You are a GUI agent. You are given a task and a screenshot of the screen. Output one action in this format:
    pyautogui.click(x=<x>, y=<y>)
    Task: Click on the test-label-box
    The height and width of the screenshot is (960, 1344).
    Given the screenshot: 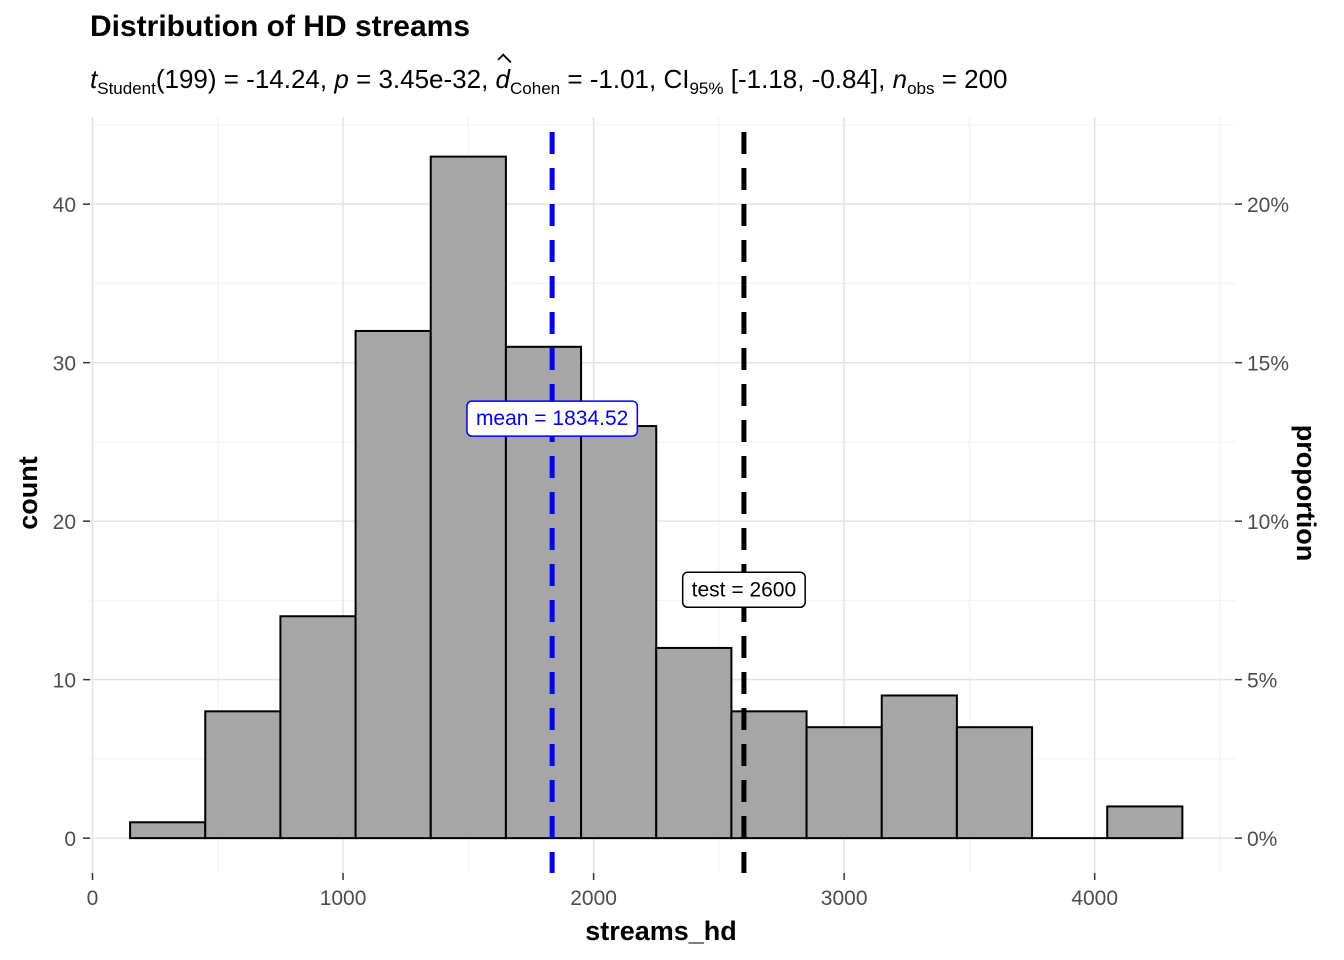 What is the action you would take?
    pyautogui.click(x=743, y=590)
    